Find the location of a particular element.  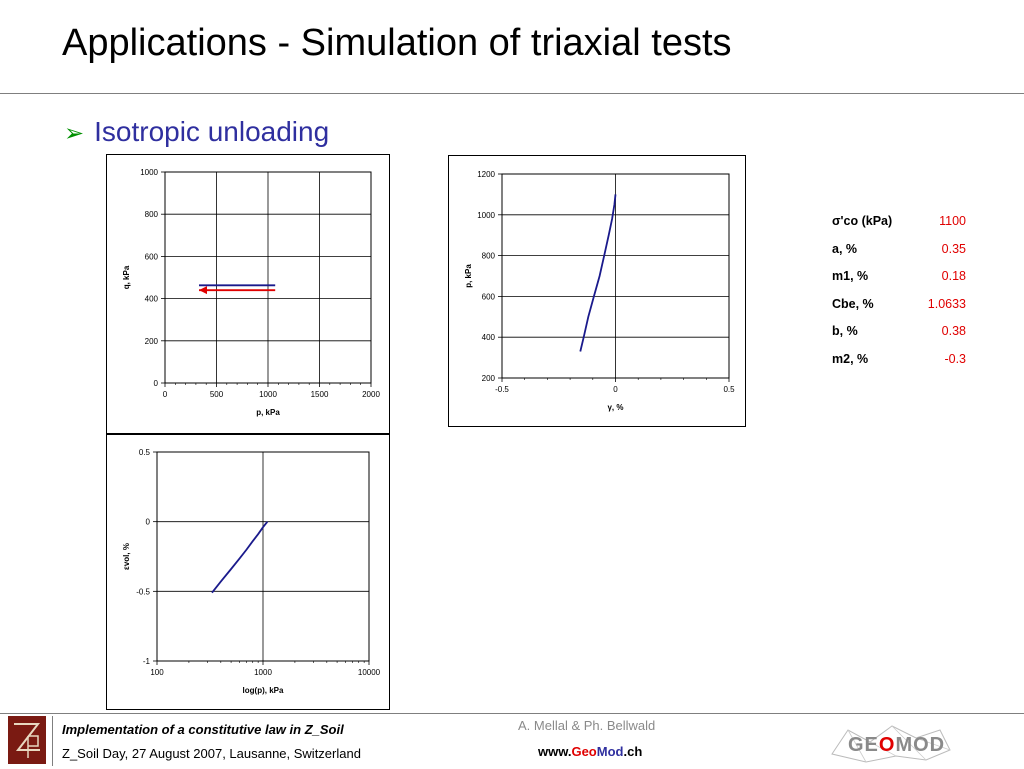

logo-o: O is located at coordinates (887, 745).